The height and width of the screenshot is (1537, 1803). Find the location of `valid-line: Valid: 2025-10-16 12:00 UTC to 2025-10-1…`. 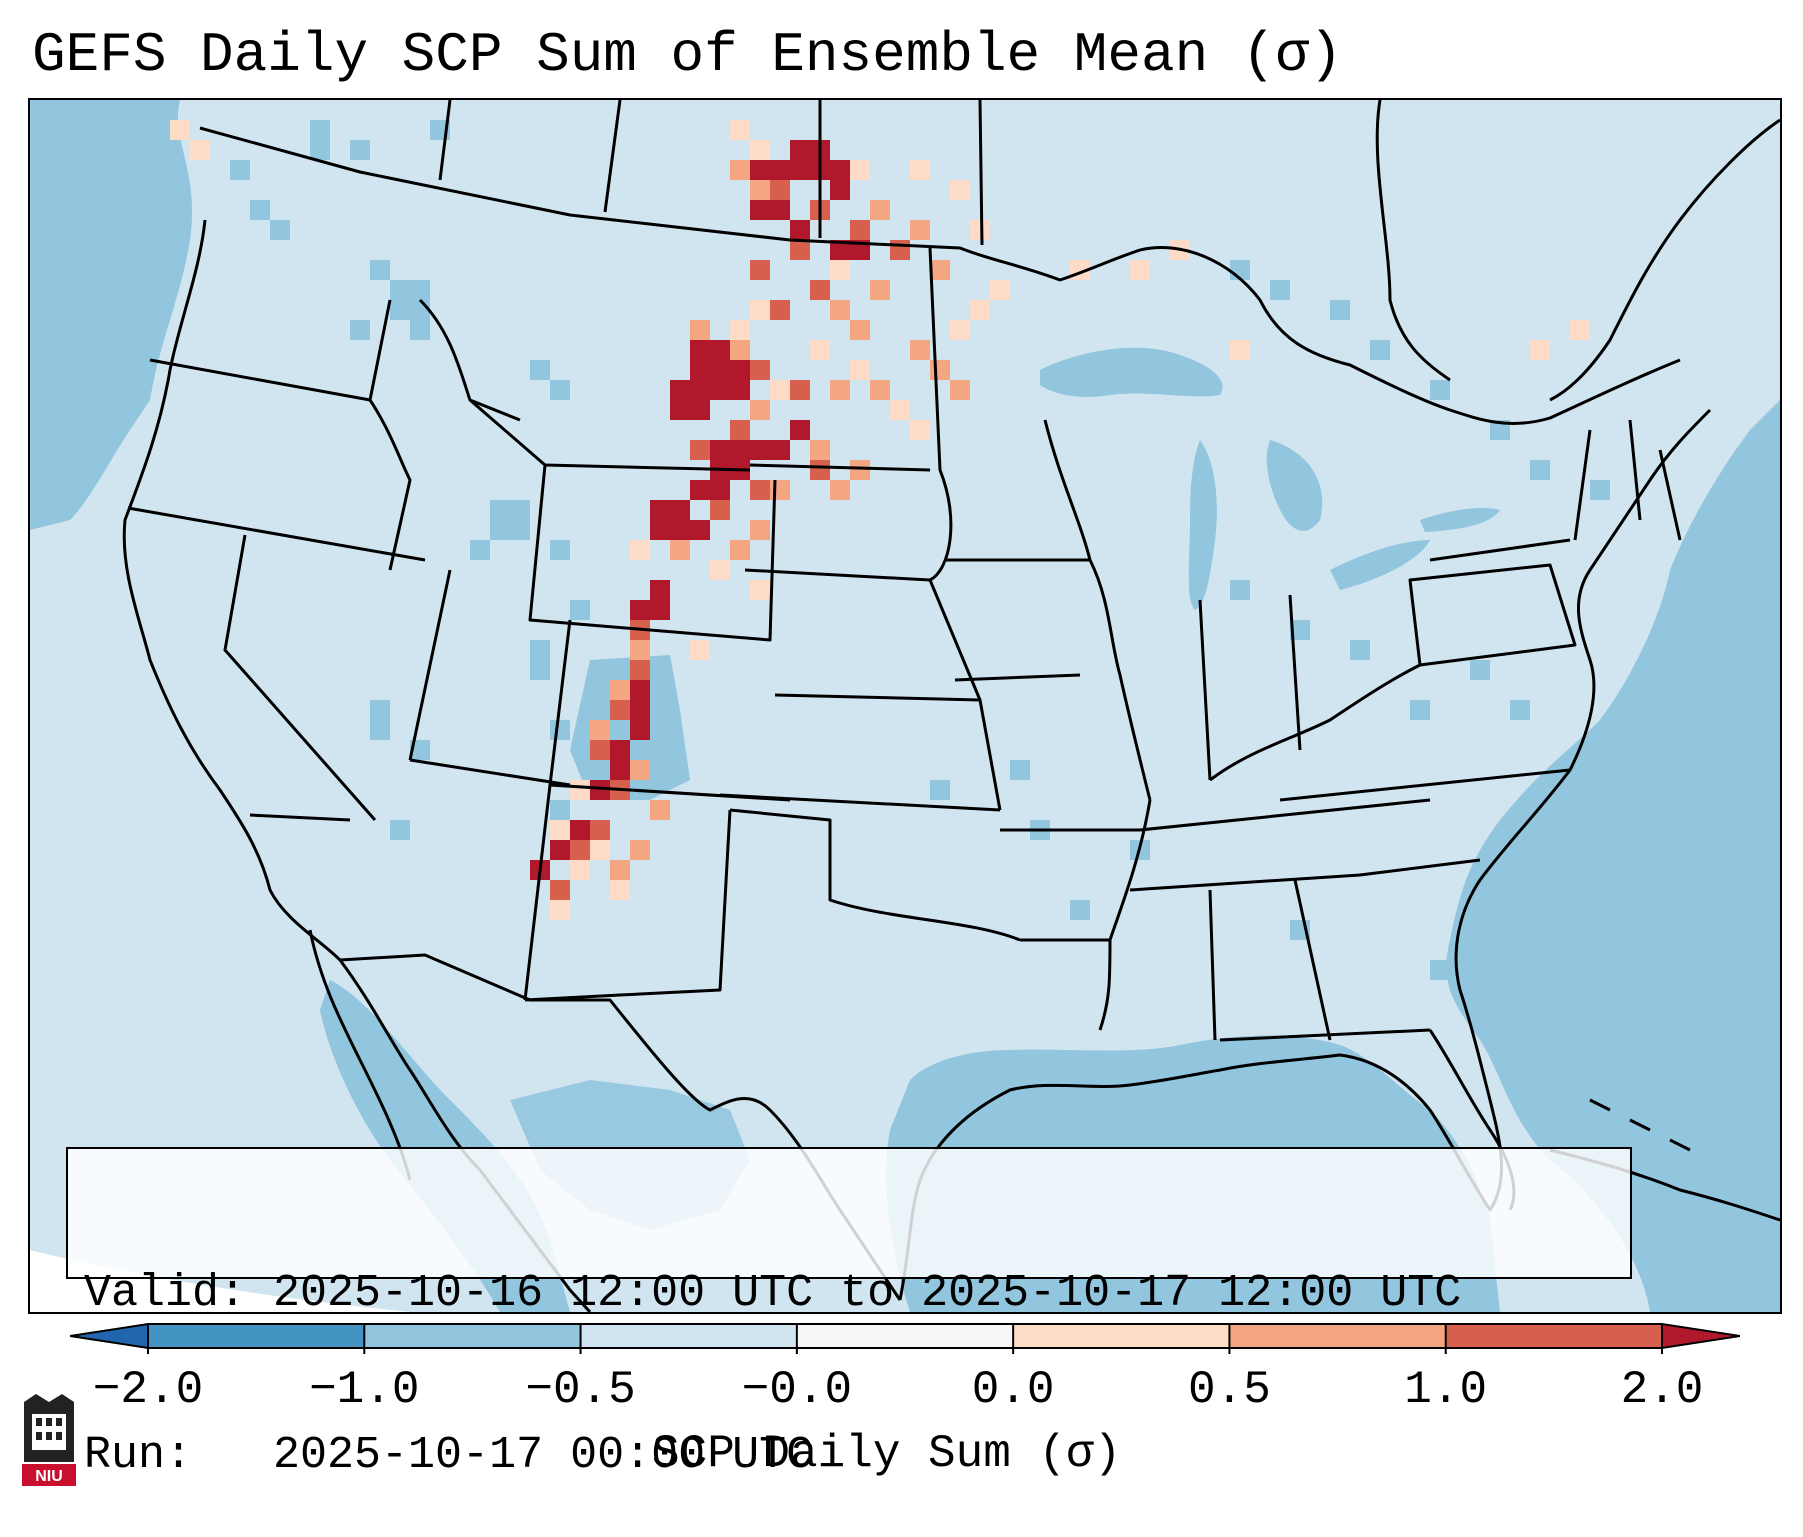

valid-line: Valid: 2025-10-16 12:00 UTC to 2025-10-1… is located at coordinates (773, 1293).